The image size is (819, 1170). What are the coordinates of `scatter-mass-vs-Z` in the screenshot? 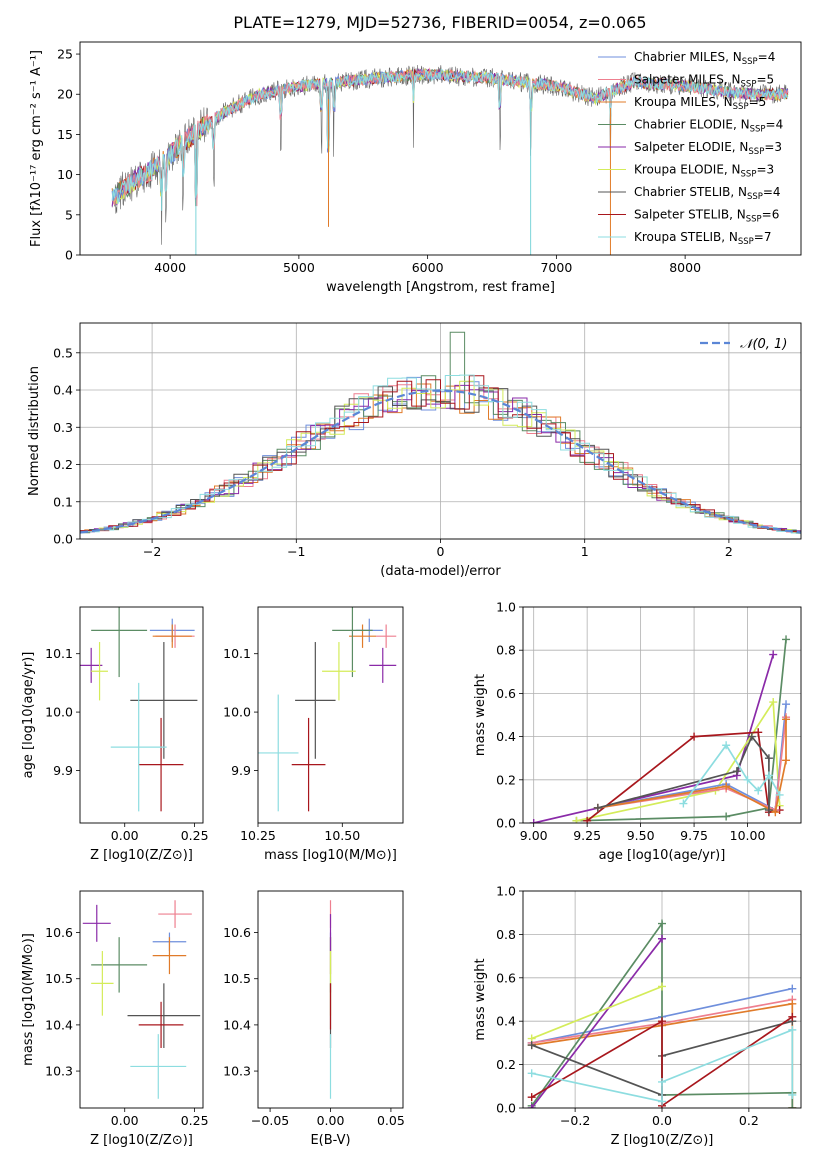 It's located at (141, 999).